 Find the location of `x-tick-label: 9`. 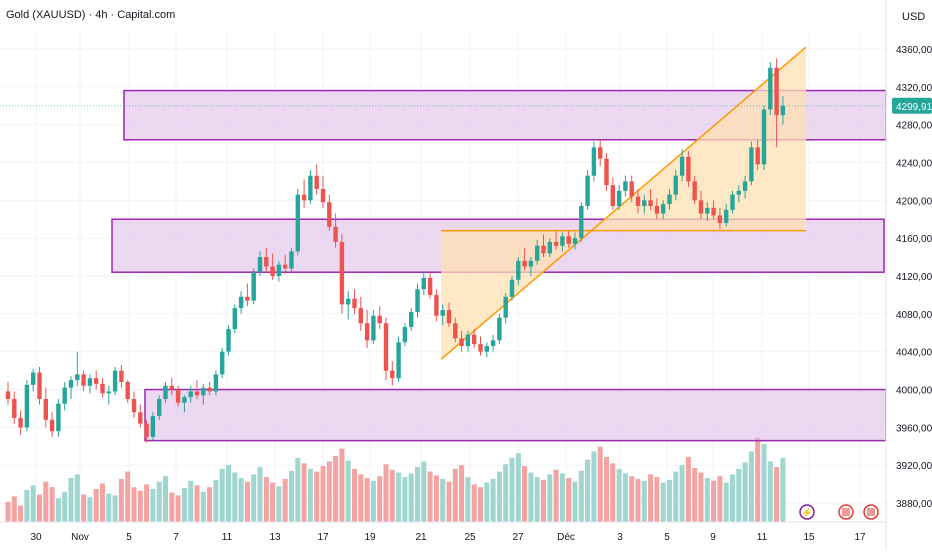

x-tick-label: 9 is located at coordinates (713, 537).